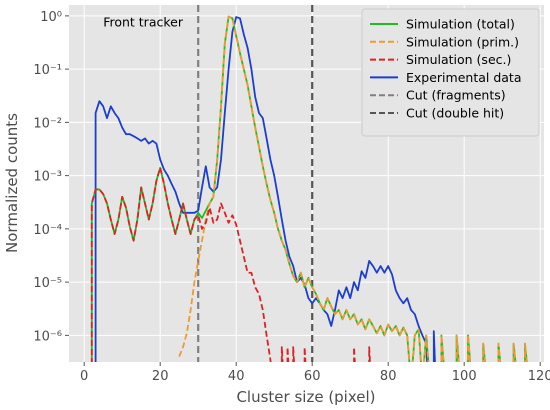 Image resolution: width=550 pixels, height=410 pixels. Describe the element at coordinates (464, 77) in the screenshot. I see `legend-label-3: Experimental data` at that location.